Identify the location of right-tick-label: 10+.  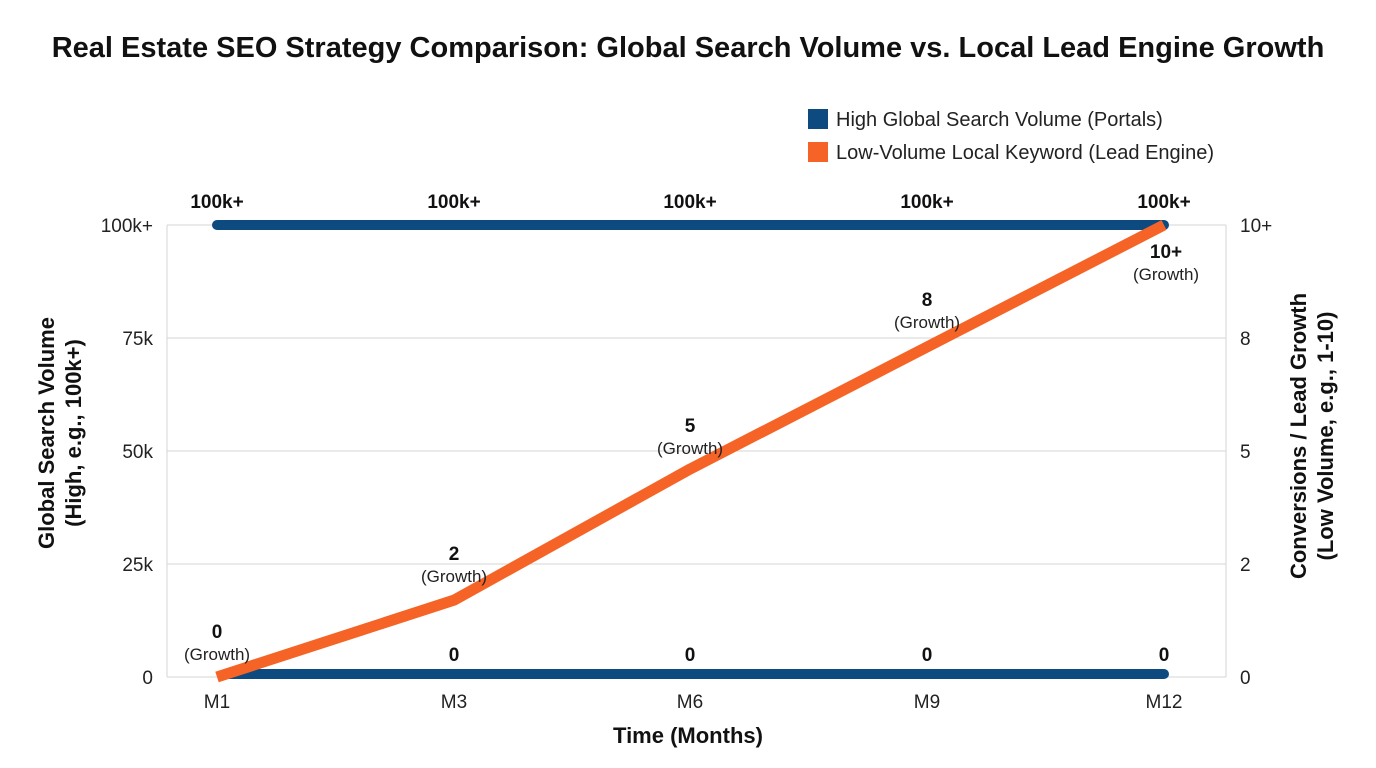
(1256, 226).